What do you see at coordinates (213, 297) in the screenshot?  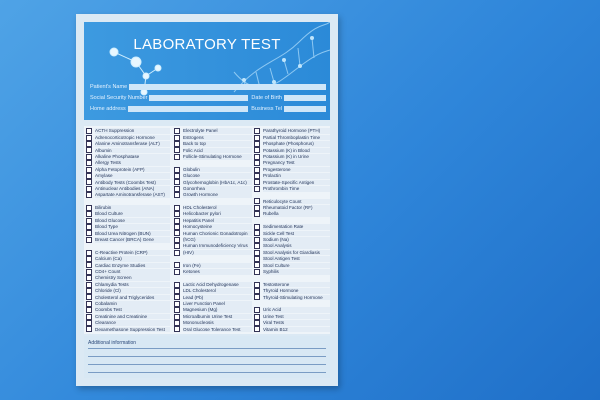 I see `test-item: Lead (Pb)` at bounding box center [213, 297].